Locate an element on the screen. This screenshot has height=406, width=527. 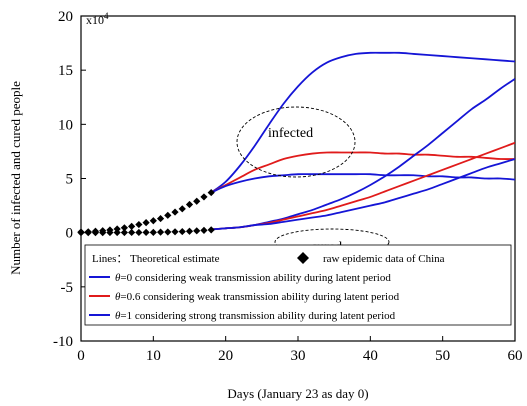
legend-header: Lines： Theoretical estimate is located at coordinates (156, 259).